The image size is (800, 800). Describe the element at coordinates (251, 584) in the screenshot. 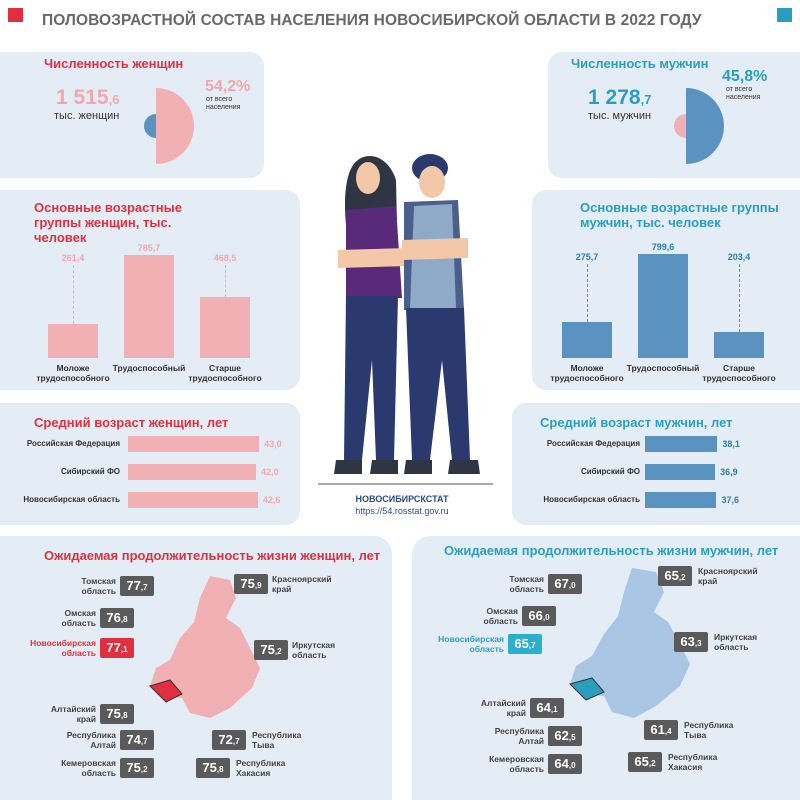

I see `value-box: 75,9` at that location.